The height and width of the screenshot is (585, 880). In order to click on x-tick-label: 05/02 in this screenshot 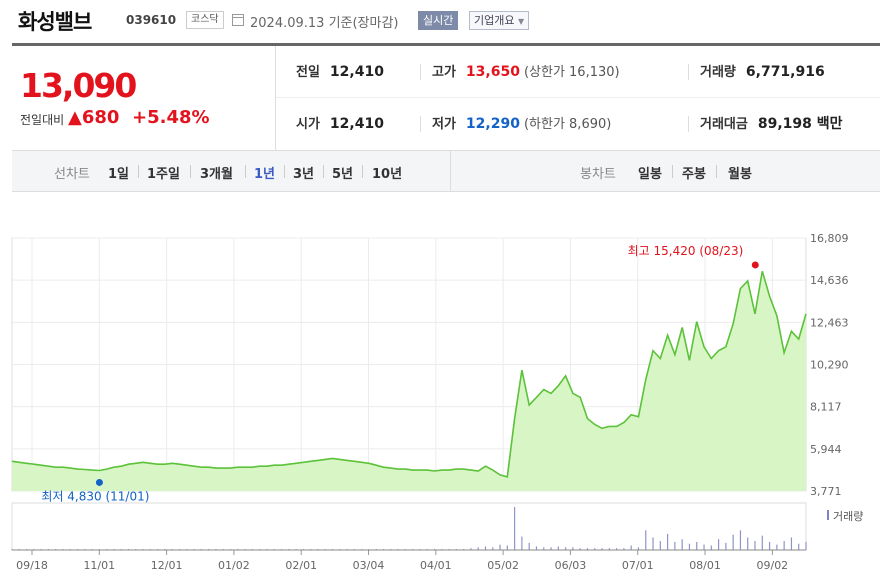, I will do `click(503, 565)`.